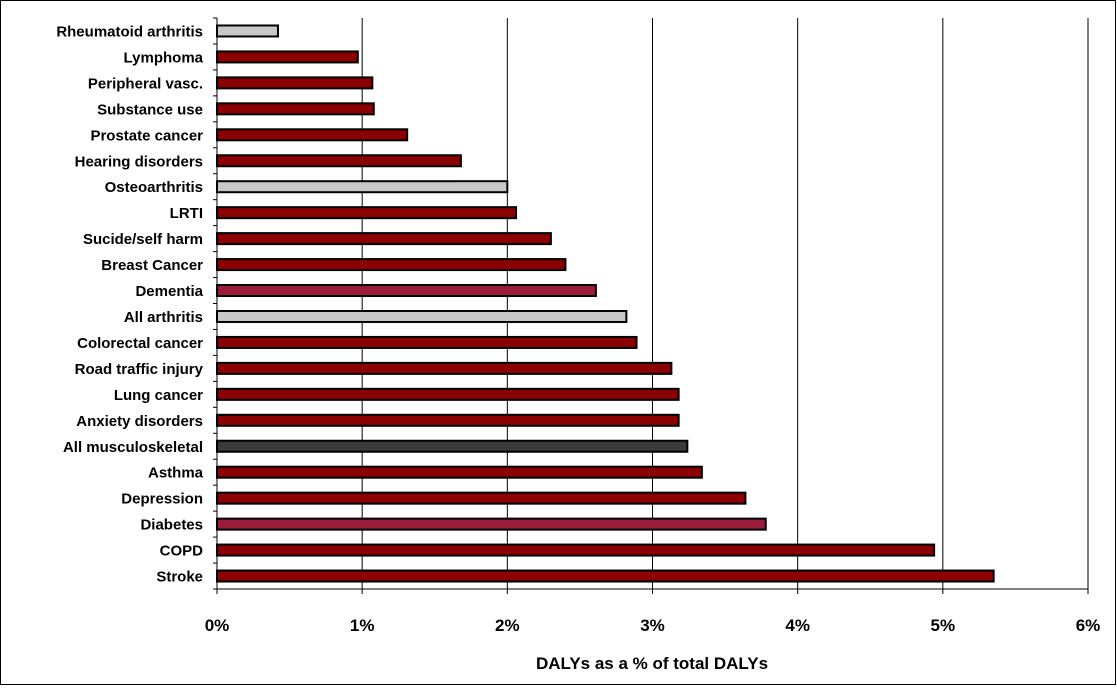 This screenshot has width=1117, height=691. I want to click on x-tick-label: 4%, so click(797, 625).